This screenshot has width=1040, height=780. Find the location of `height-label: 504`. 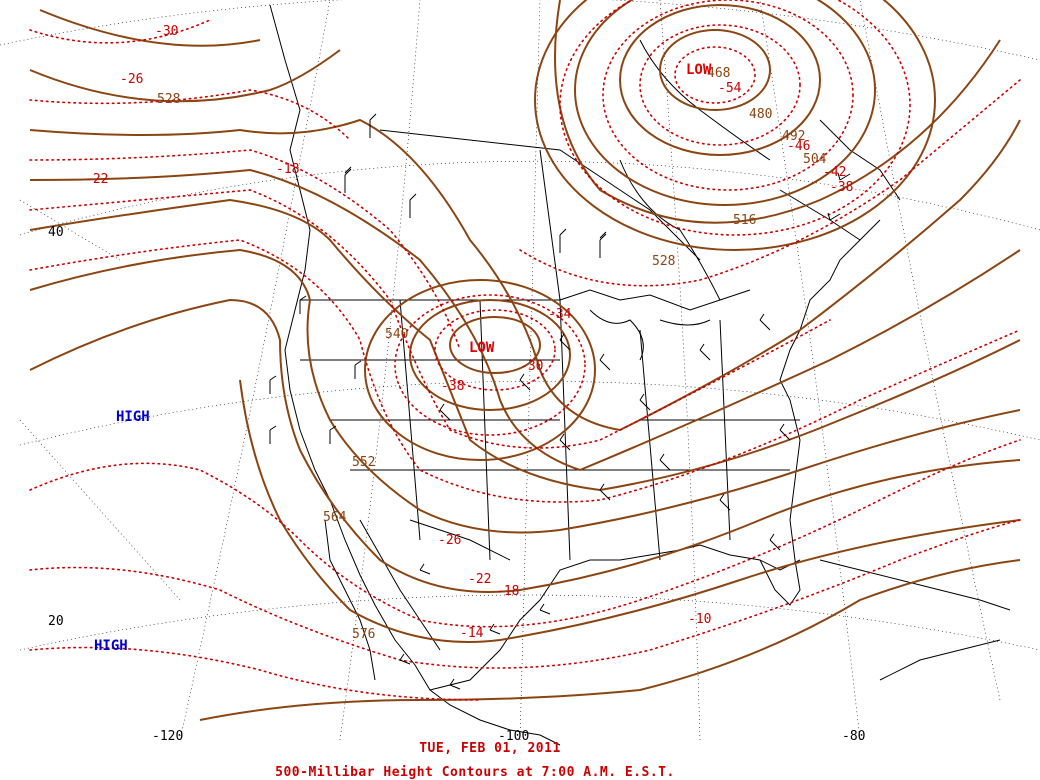

height-label: 504 is located at coordinates (815, 159).